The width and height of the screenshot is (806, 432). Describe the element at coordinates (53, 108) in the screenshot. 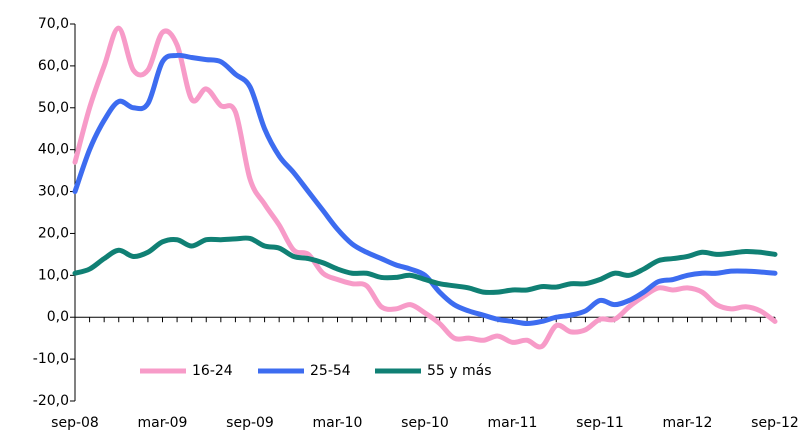

I see `y-tick-label: 50,0` at that location.